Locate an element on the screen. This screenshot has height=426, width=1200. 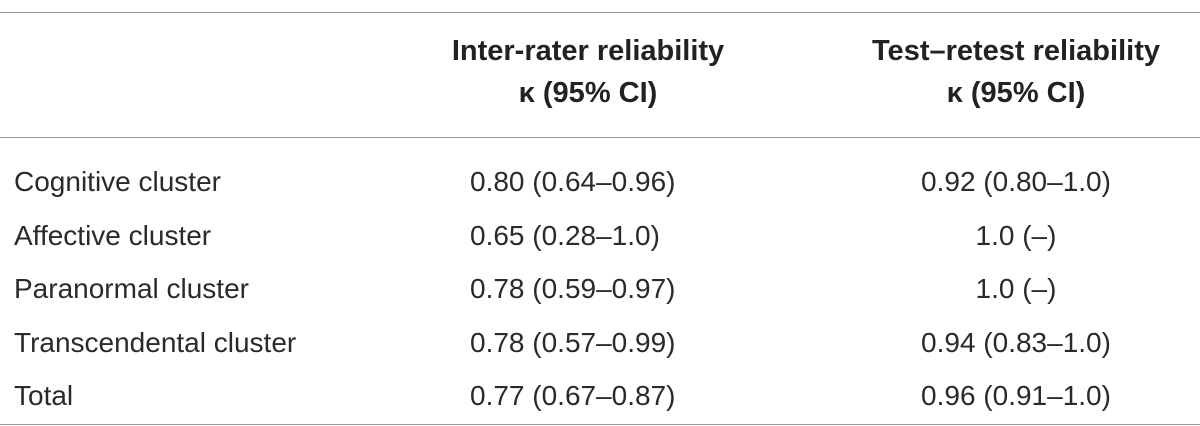
inter-rater-value: 0.78 (0.59–0.97) is located at coordinates (573, 288).